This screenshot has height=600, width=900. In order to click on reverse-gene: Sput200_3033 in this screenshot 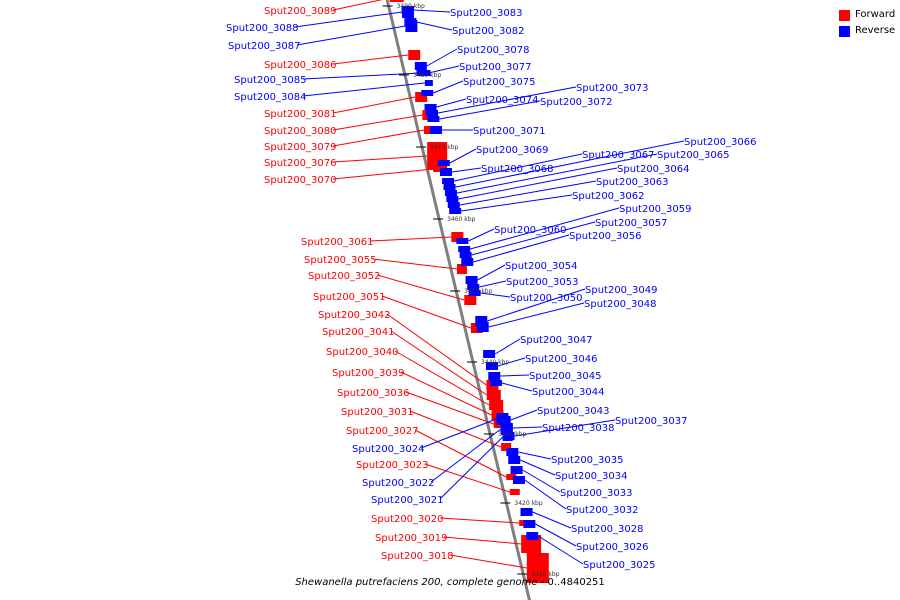, I will do `click(571, 482)`.